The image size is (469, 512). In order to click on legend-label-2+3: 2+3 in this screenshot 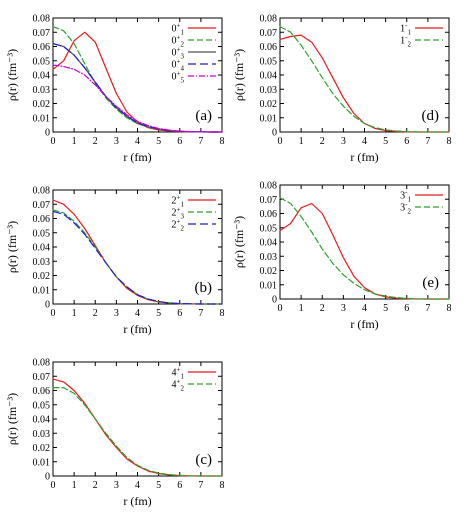, I will do `click(178, 213)`.